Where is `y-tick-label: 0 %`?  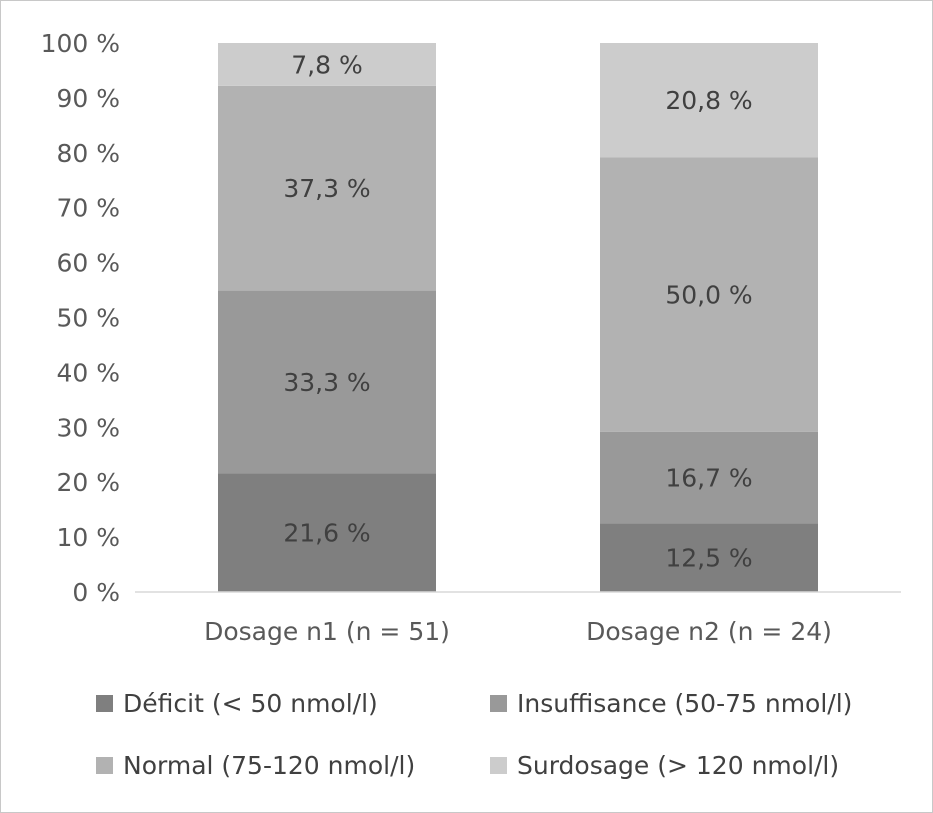 y-tick-label: 0 % is located at coordinates (96, 592).